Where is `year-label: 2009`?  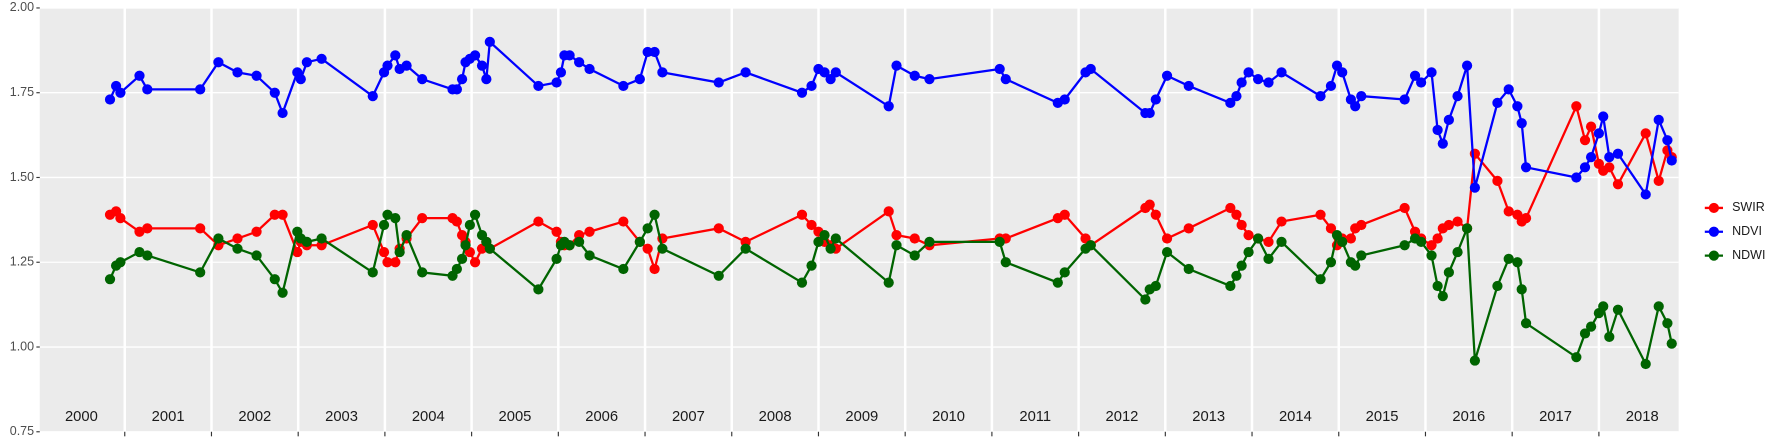
year-label: 2009 is located at coordinates (861, 417).